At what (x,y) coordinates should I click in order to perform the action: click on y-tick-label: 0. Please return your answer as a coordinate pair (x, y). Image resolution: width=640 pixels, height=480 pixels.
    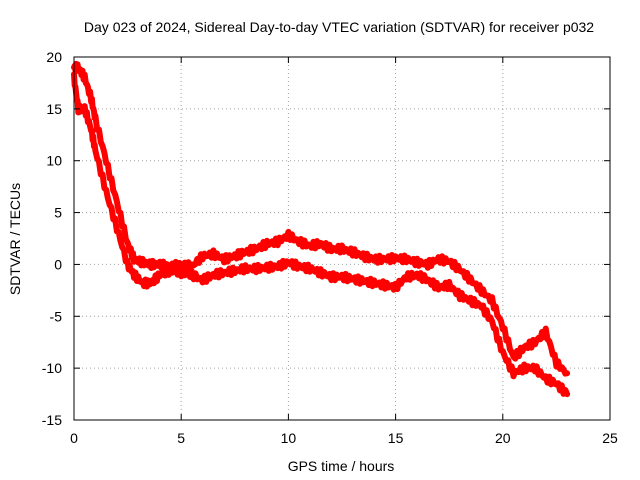
    Looking at the image, I should click on (58, 264).